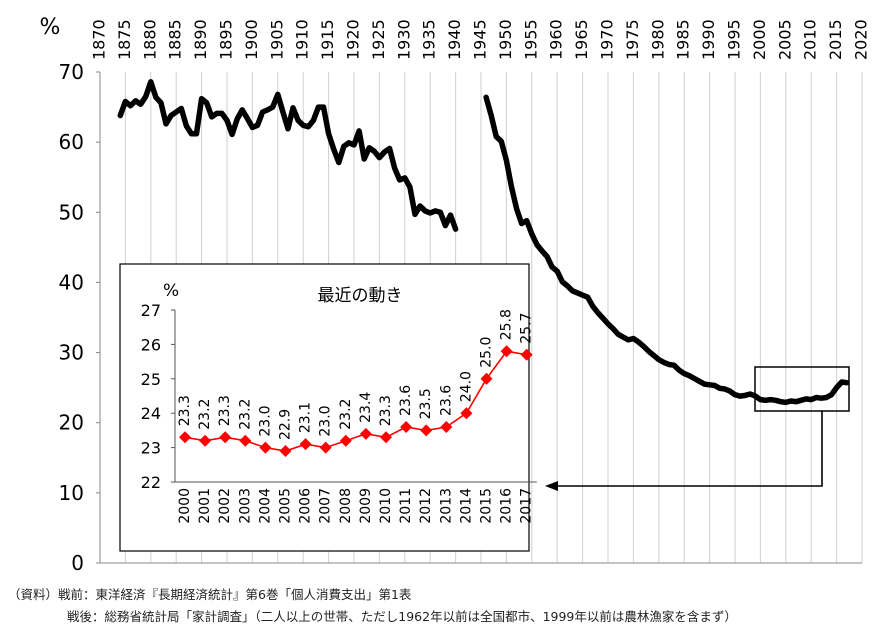 The height and width of the screenshot is (639, 886). Describe the element at coordinates (302, 39) in the screenshot. I see `main-x-tick-1910: 1910` at that location.